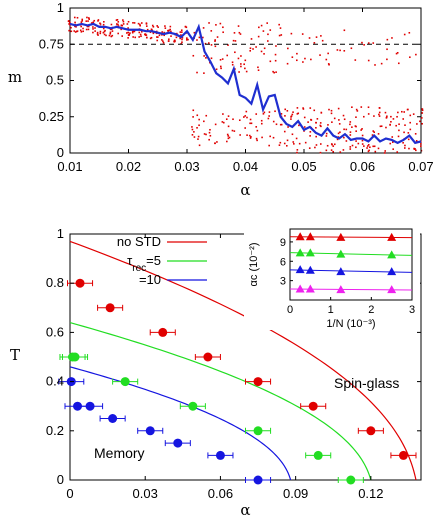  What do you see at coordinates (55, 331) in the screenshot?
I see `y-tick-label: 0.6` at bounding box center [55, 331].